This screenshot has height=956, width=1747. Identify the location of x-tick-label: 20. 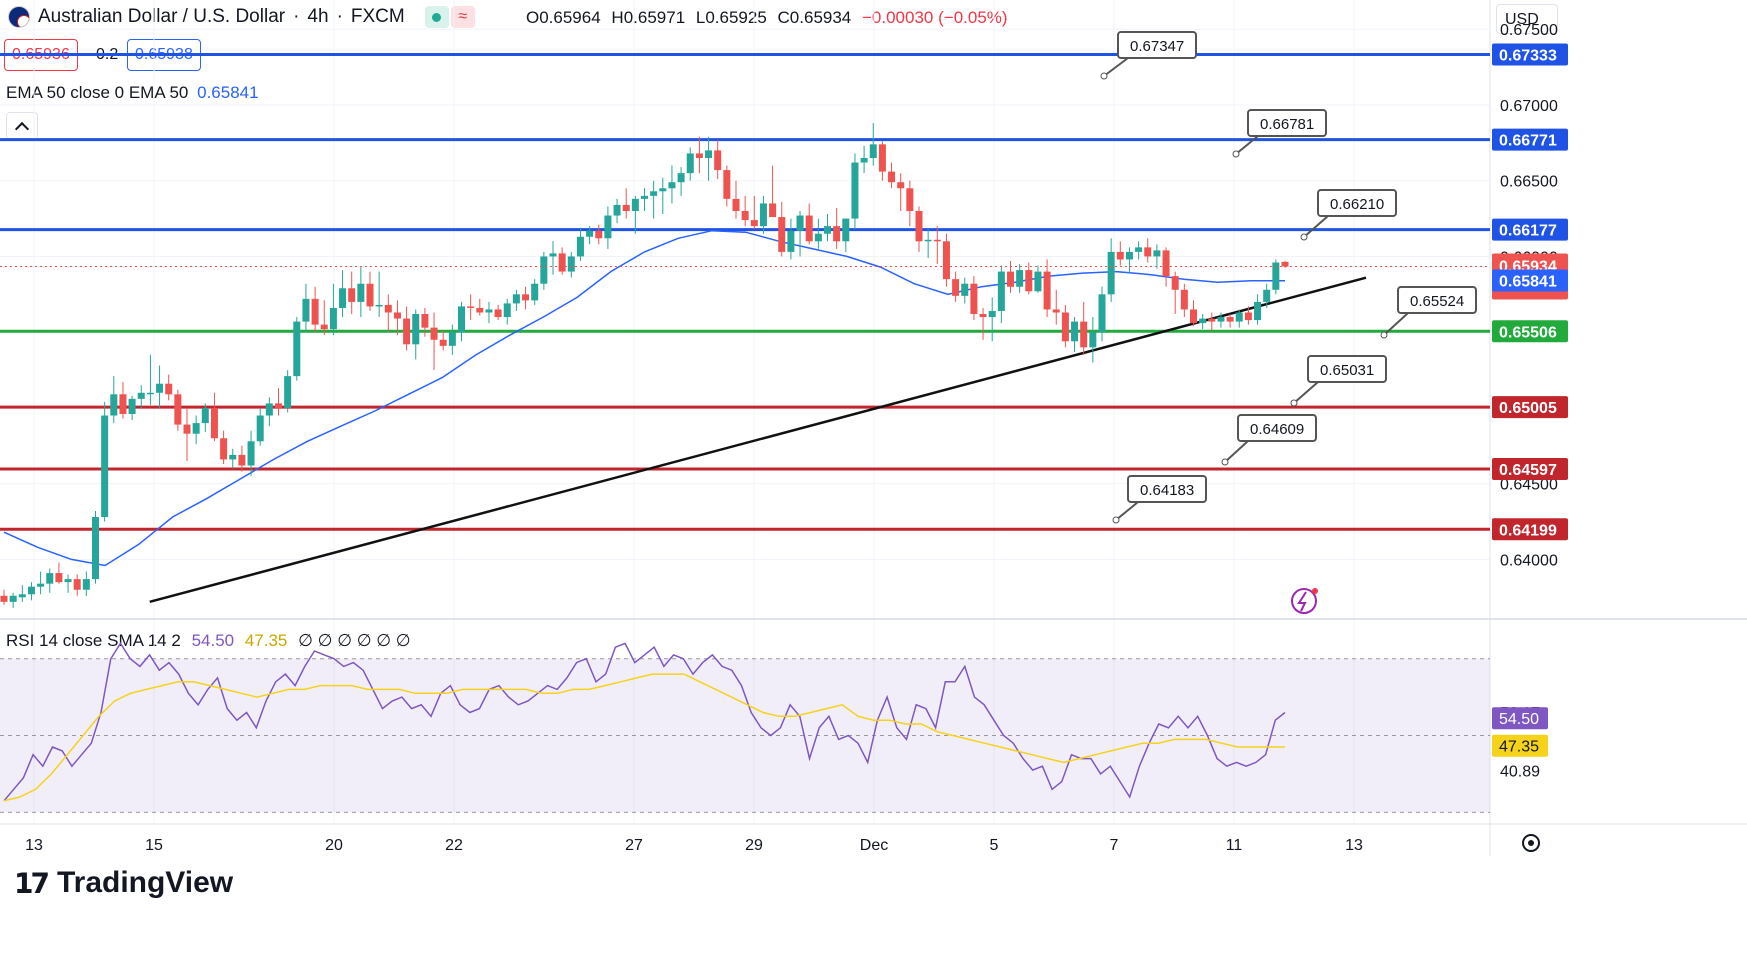
(334, 845).